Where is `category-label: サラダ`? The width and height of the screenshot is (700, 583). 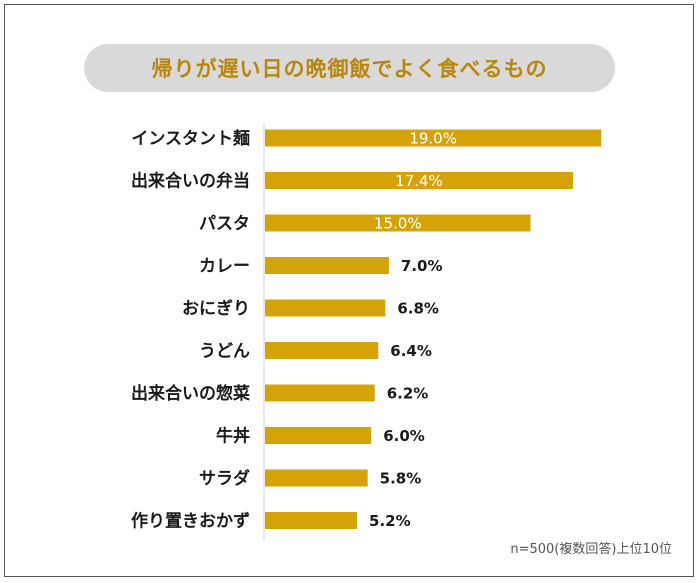
category-label: サラダ is located at coordinates (224, 478).